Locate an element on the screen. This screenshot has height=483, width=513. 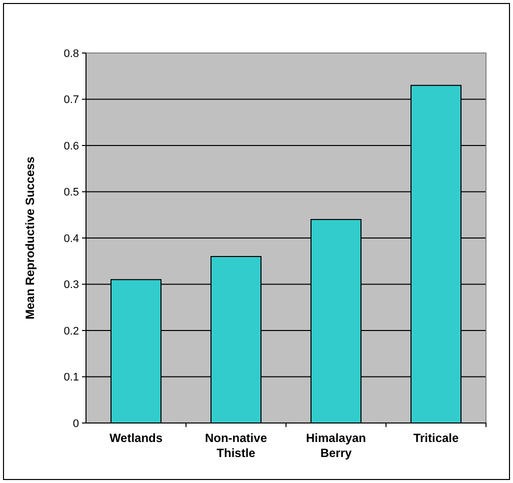
x-tick-label: Triticale is located at coordinates (436, 438).